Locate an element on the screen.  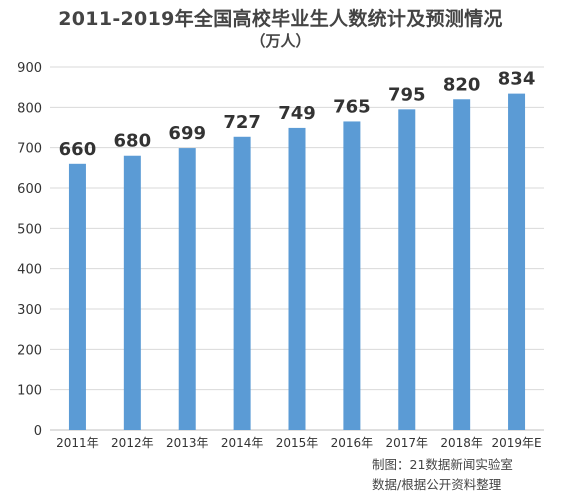
y-tick-label: 300 is located at coordinates (29, 310).